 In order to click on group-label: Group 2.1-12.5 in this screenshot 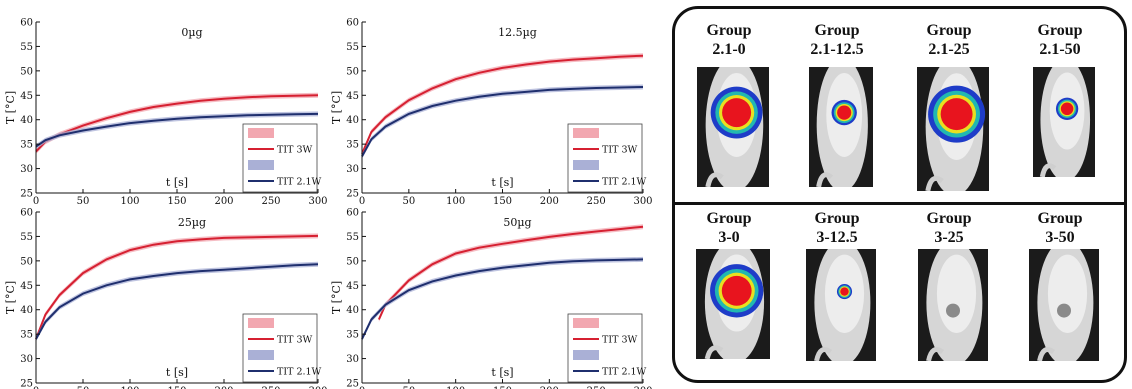, I will do `click(837, 40)`.